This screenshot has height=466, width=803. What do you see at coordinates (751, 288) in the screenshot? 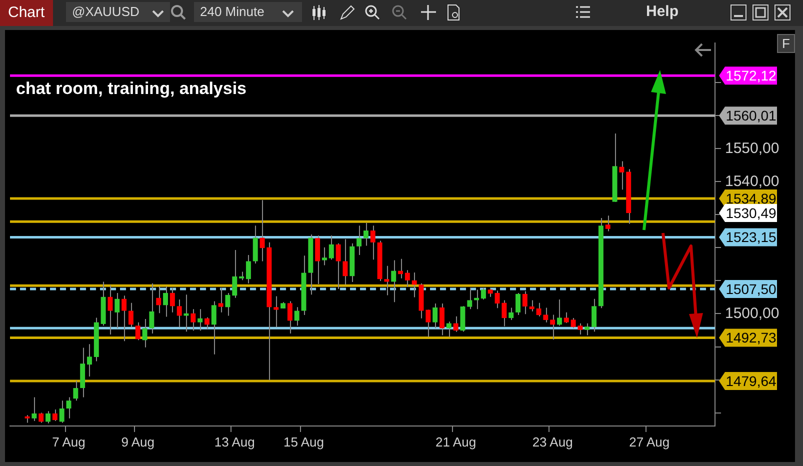
I see `ref-line-label: 1507,50` at bounding box center [751, 288].